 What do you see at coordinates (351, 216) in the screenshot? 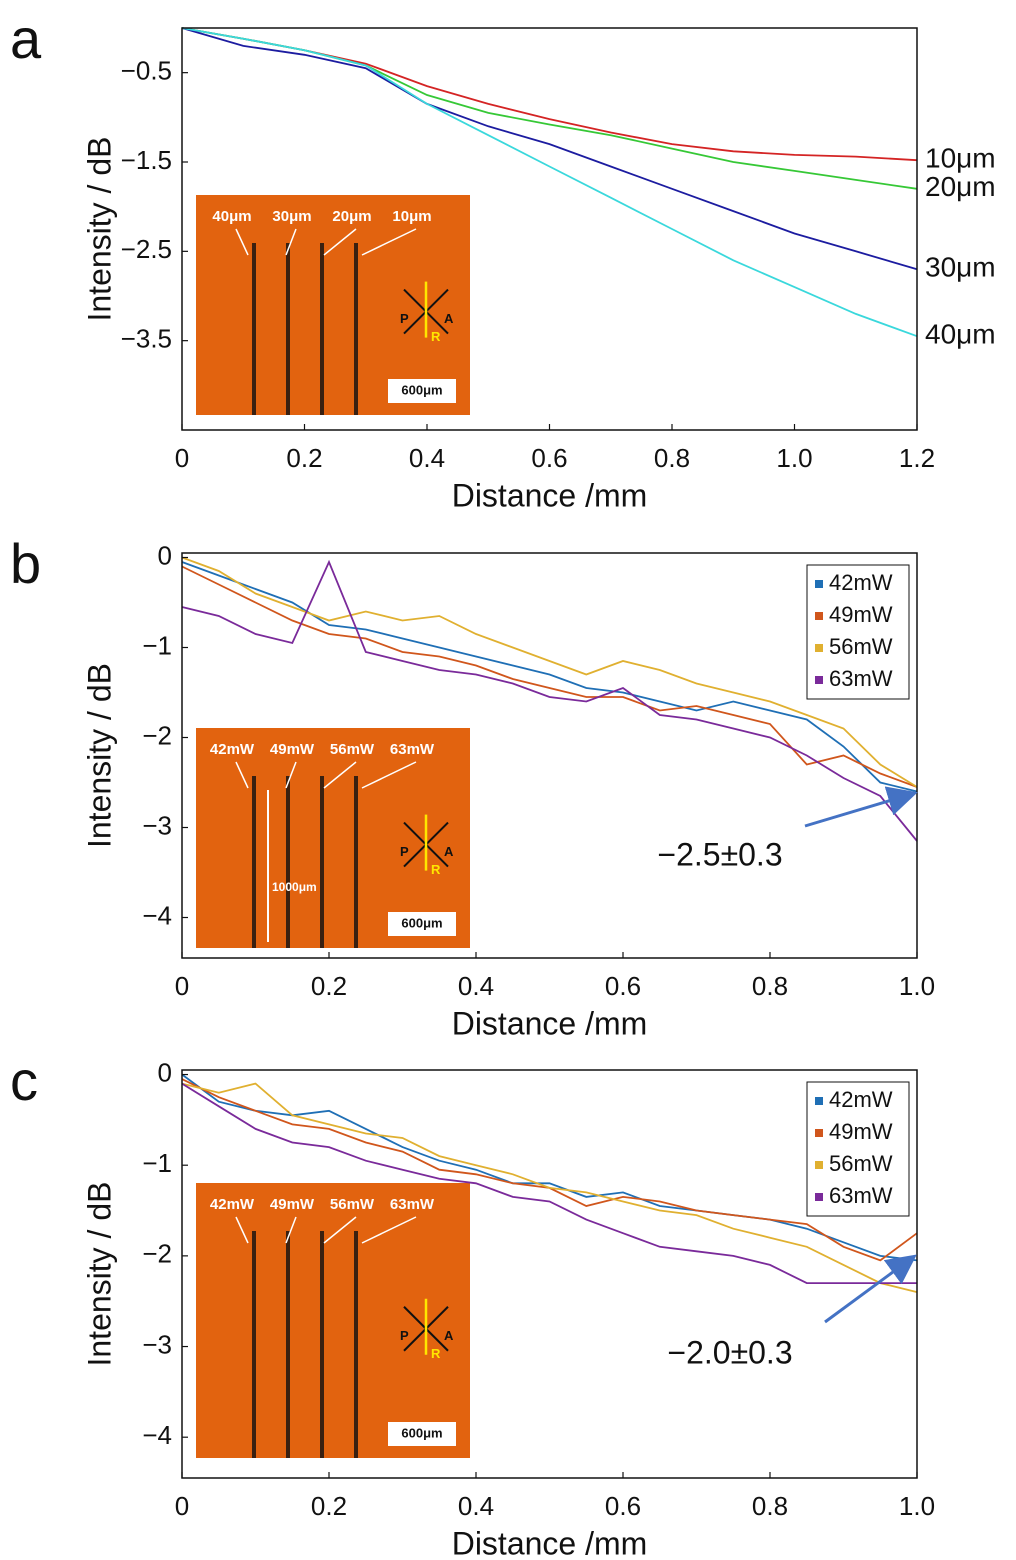
I see `inset-label: 20μm` at bounding box center [351, 216].